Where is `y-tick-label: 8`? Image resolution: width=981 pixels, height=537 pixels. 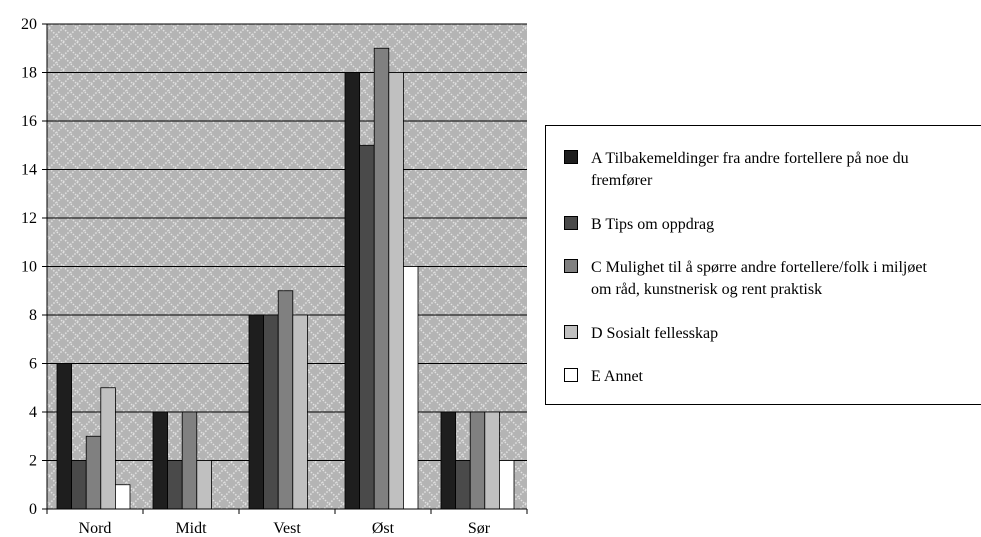 y-tick-label: 8 is located at coordinates (33, 315).